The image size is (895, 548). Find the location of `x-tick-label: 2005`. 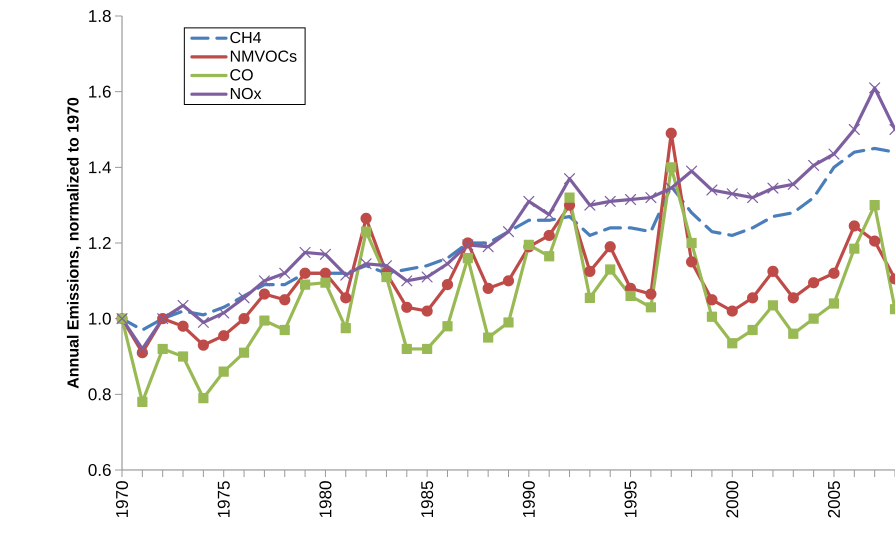

x-tick-label: 2005 is located at coordinates (834, 499).